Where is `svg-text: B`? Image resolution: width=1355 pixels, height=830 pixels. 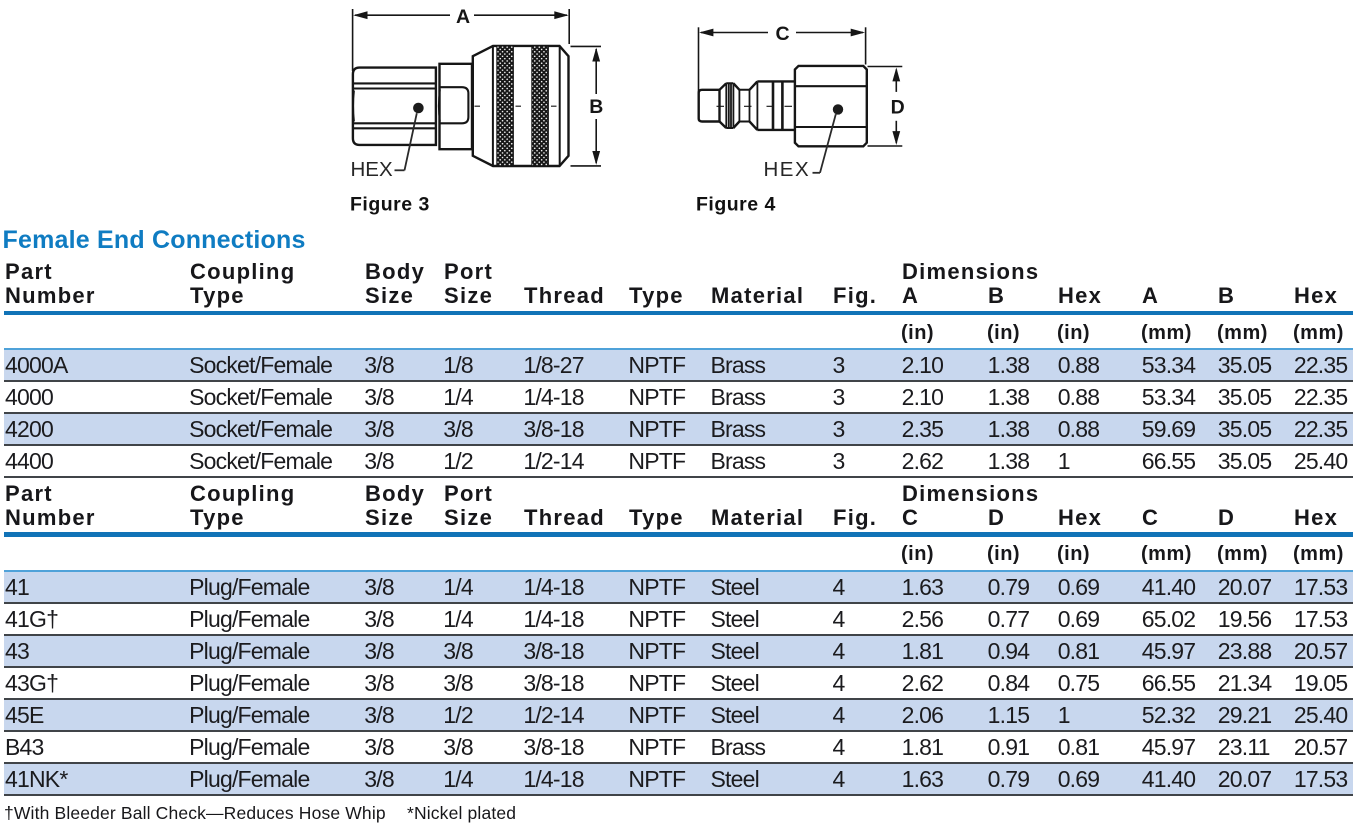 svg-text: B is located at coordinates (596, 107).